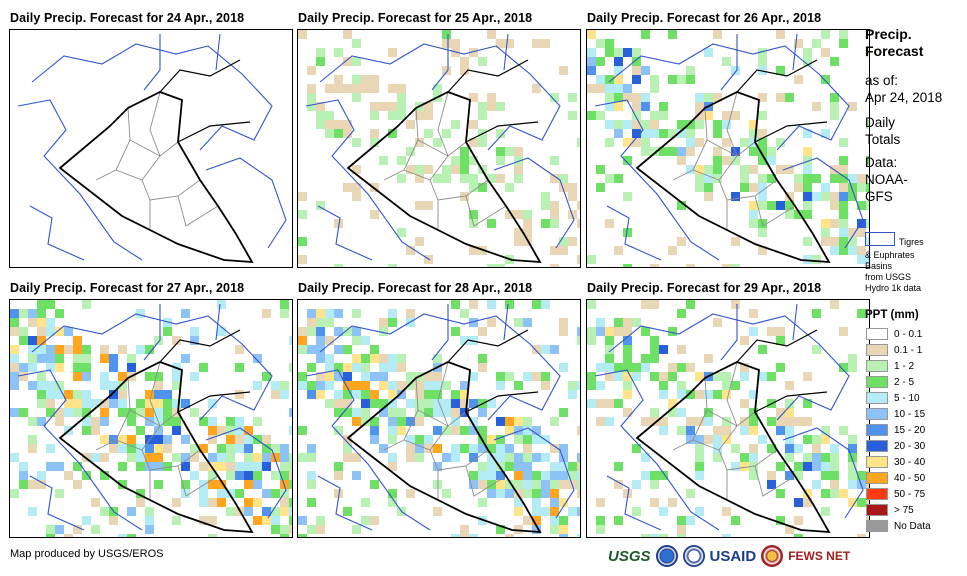  Describe the element at coordinates (877, 382) in the screenshot. I see `ppt-swatch` at that location.